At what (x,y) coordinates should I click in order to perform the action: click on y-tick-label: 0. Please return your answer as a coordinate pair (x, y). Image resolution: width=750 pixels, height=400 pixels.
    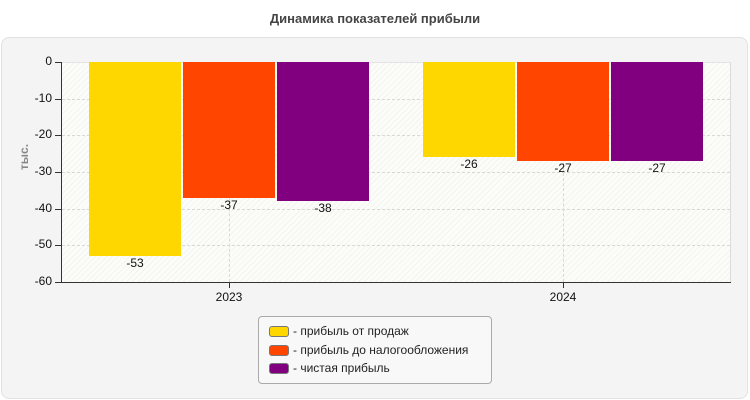
    Looking at the image, I should click on (48, 61).